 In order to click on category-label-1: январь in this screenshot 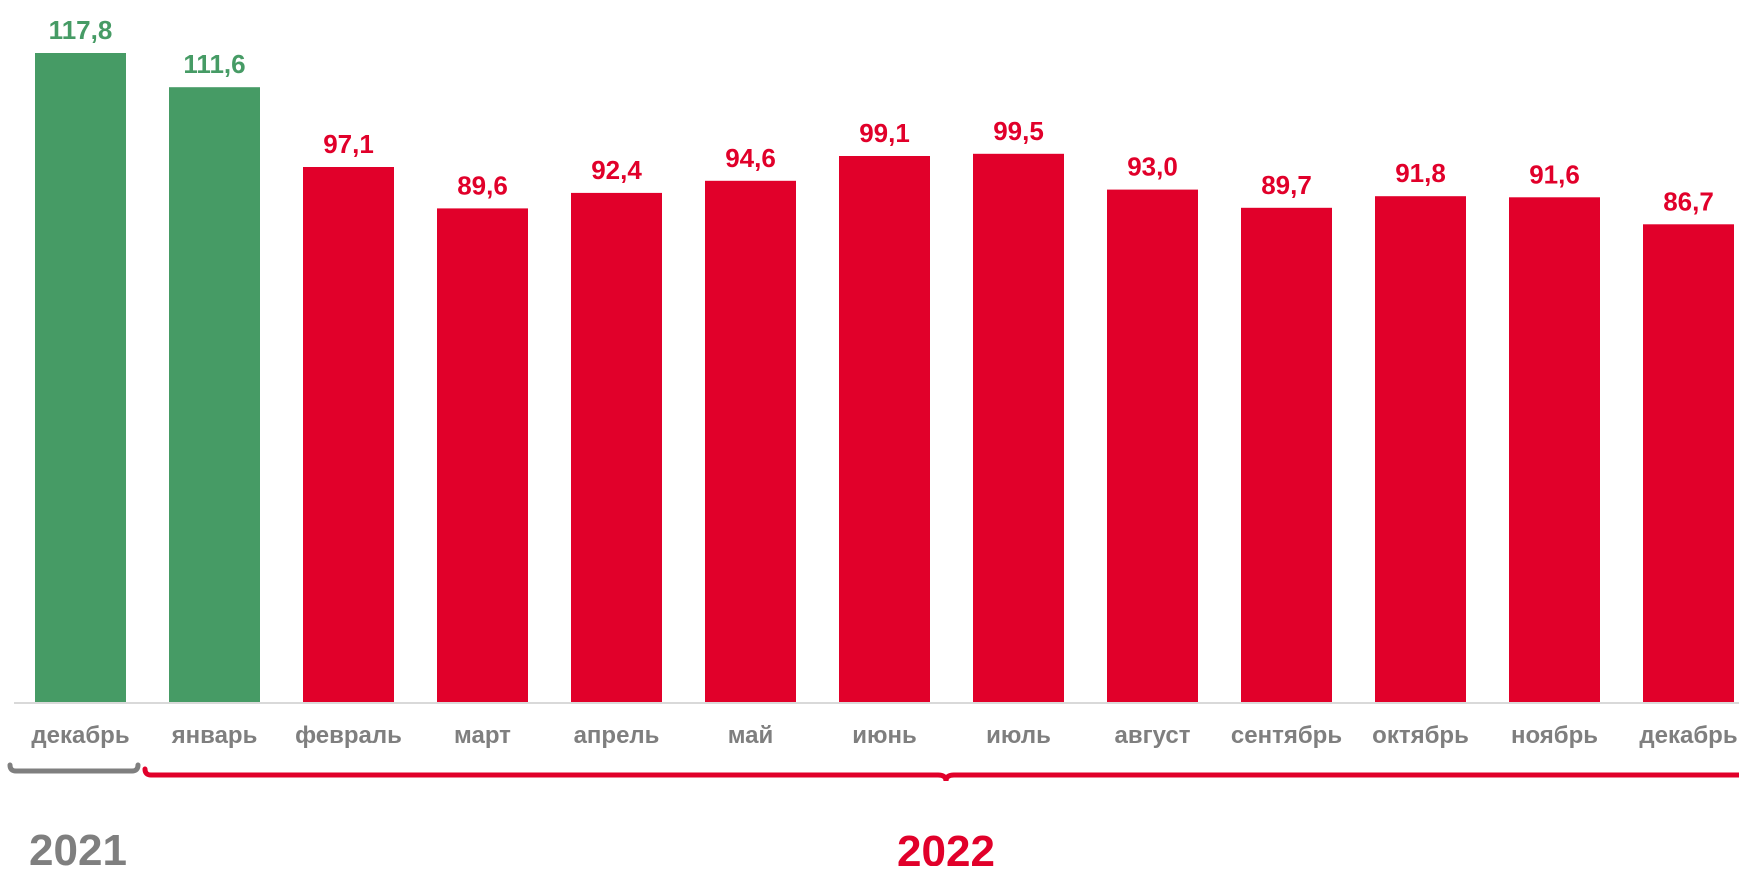, I will do `click(214, 735)`.